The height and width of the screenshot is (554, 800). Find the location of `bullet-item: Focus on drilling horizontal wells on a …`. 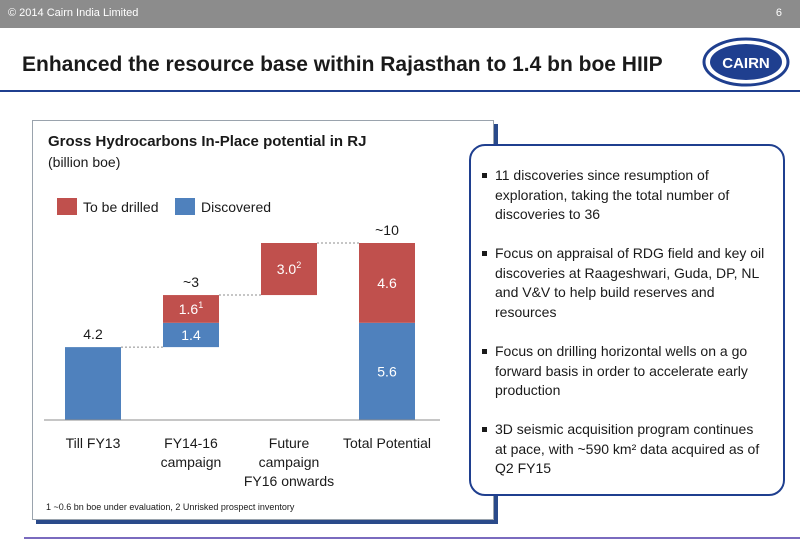

bullet-item: Focus on drilling horizontal wells on a … is located at coordinates (623, 371).